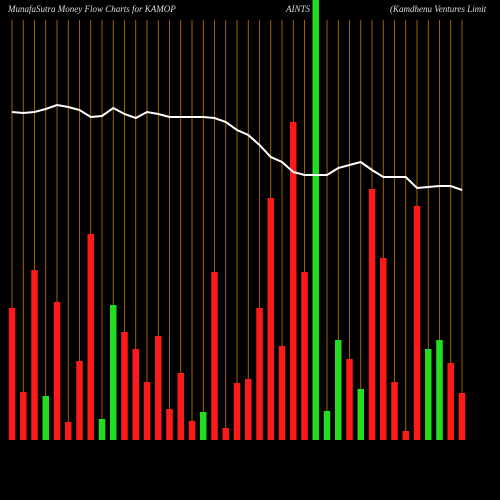  What do you see at coordinates (91, 9) in the screenshot?
I see `chart-title: MunafaSutra Money Flow Charts for KAMOP` at bounding box center [91, 9].